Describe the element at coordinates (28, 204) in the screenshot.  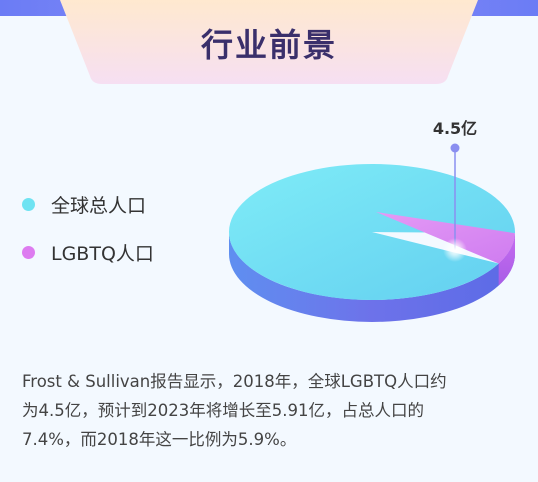
I see `legend-dot-total` at that location.